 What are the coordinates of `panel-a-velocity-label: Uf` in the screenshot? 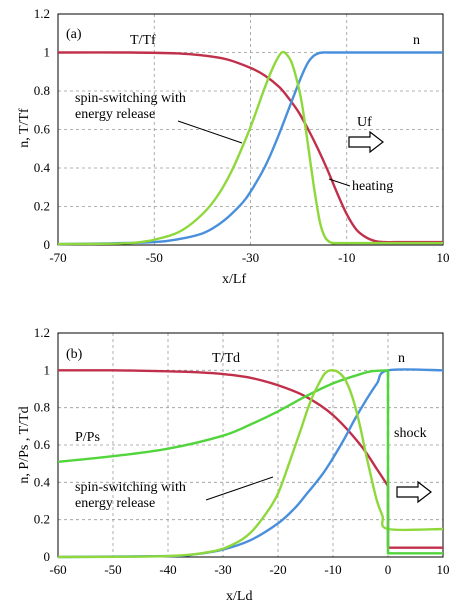 It's located at (364, 122).